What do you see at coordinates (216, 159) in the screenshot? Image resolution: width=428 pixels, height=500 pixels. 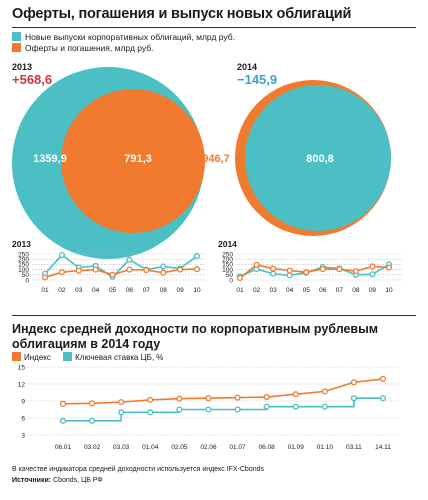 I see `value-offers-2014: 946,7` at bounding box center [216, 159].